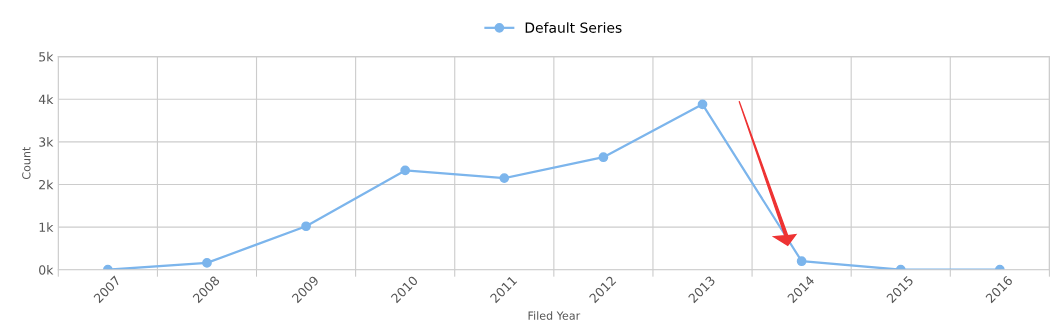 The image size is (1060, 333). I want to click on y-tick-label: 0k, so click(46, 269).